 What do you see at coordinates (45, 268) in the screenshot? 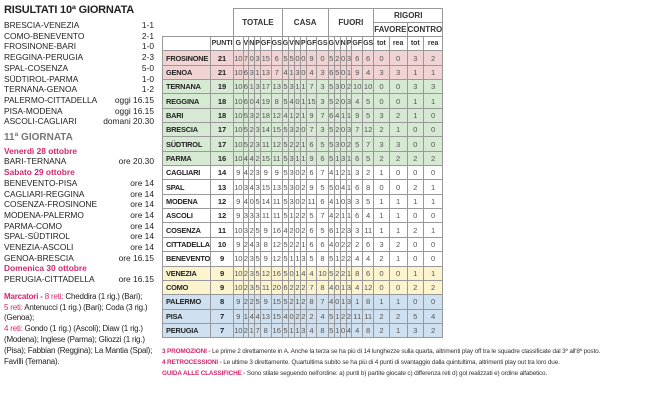
I see `fixture-day: Domenica 30 ottobre` at bounding box center [45, 268].